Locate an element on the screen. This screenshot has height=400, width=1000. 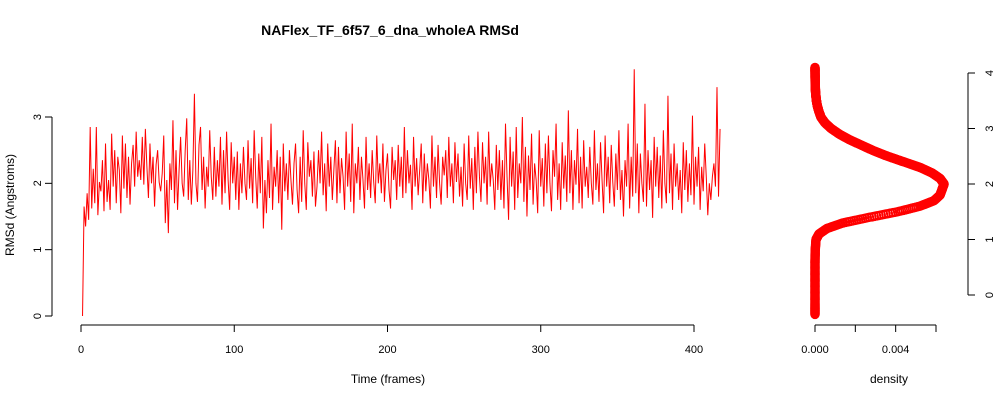
x-axis-label: Time (frames) is located at coordinates (388, 379).